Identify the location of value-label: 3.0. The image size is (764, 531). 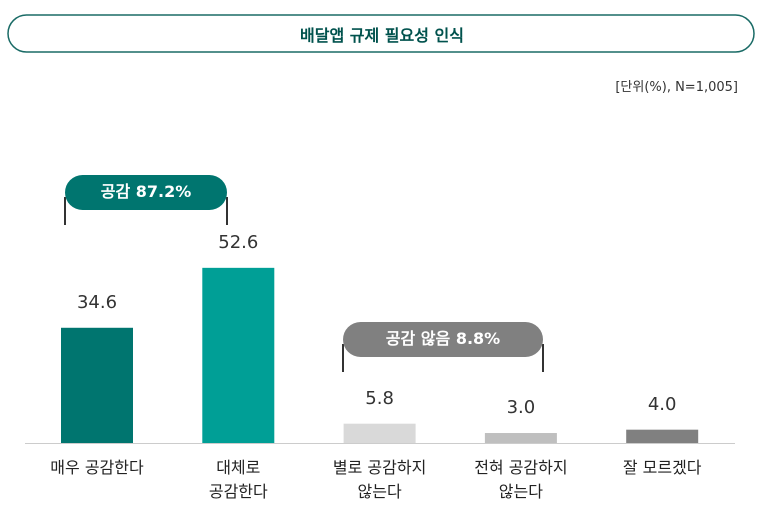
(521, 407).